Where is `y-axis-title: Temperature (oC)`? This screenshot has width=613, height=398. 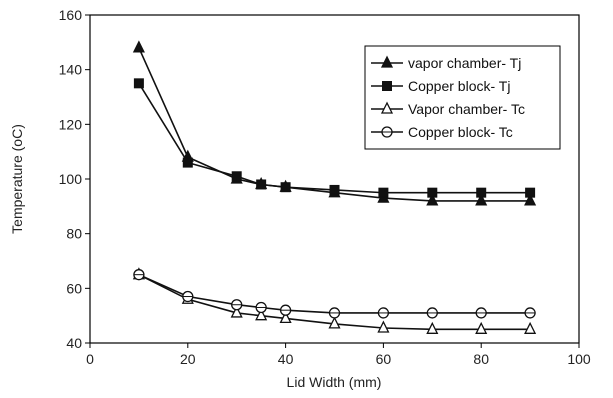
y-axis-title: Temperature (oC) is located at coordinates (17, 179).